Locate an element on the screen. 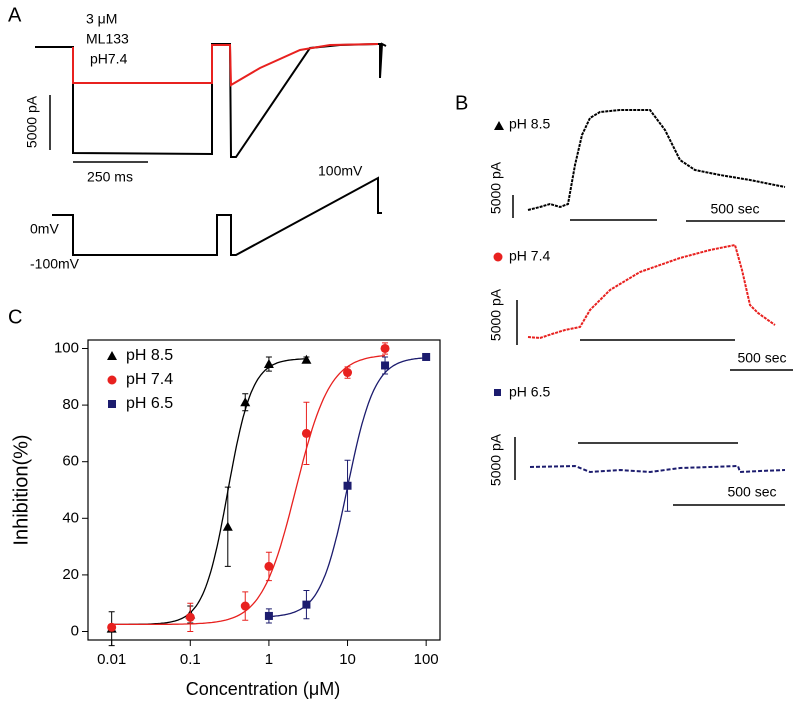 This screenshot has height=711, width=800. trace-name: pH 6.5 is located at coordinates (529, 392).